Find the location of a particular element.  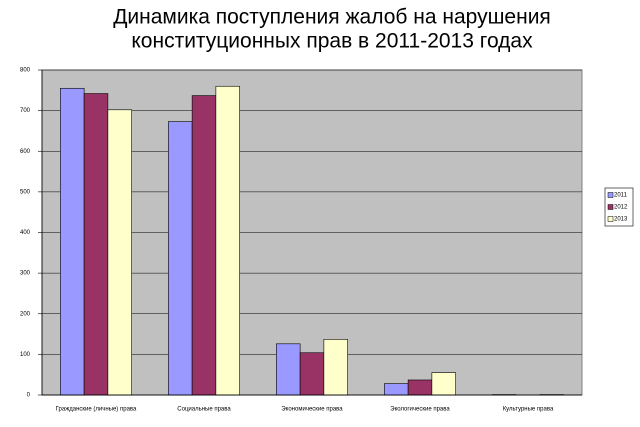

chart-title: Динамика поступления жалоб на нарушения is located at coordinates (332, 17).